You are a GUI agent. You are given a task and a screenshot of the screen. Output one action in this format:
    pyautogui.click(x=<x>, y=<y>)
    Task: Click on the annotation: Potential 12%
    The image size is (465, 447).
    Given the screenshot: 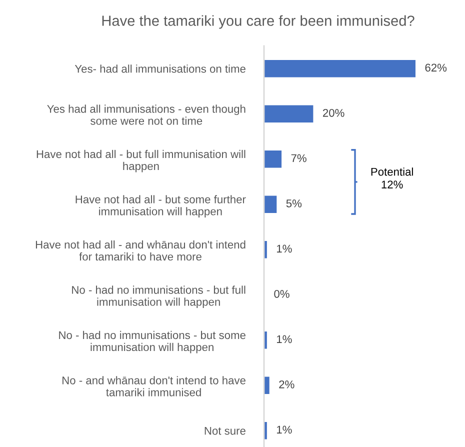 What is the action you would take?
    pyautogui.click(x=392, y=178)
    